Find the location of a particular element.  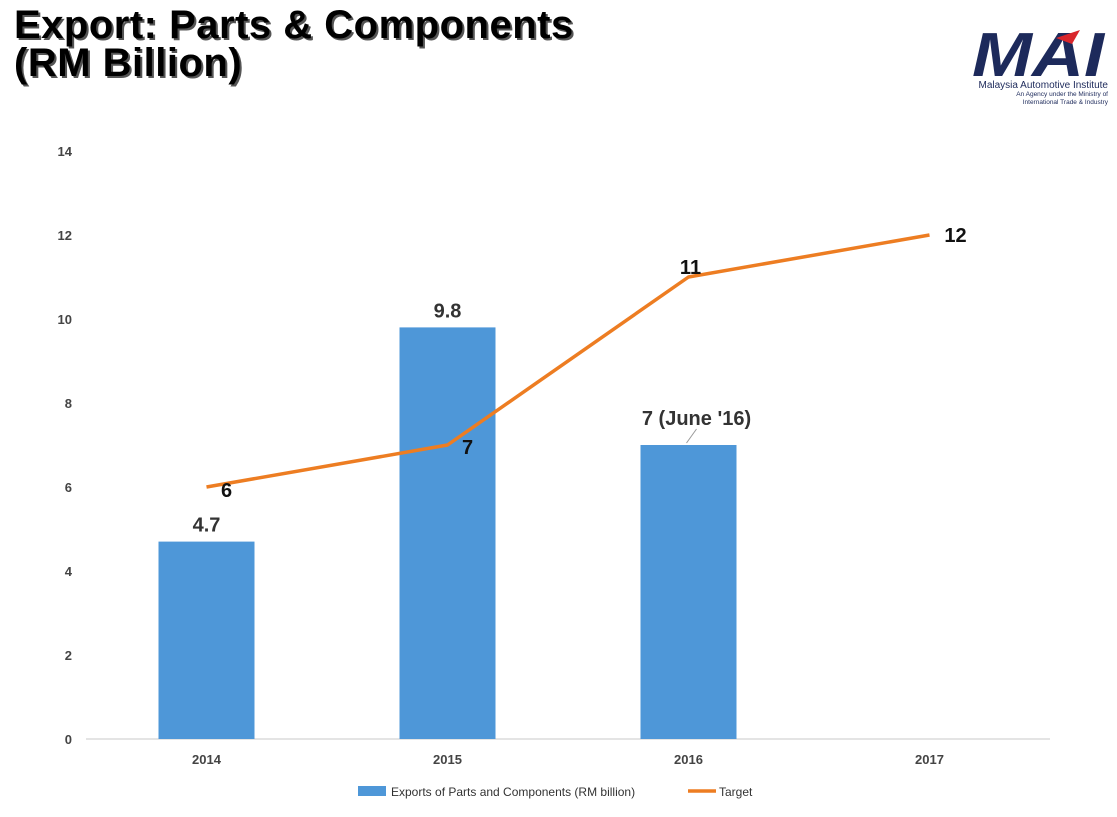

bar-2016 is located at coordinates (688, 592).